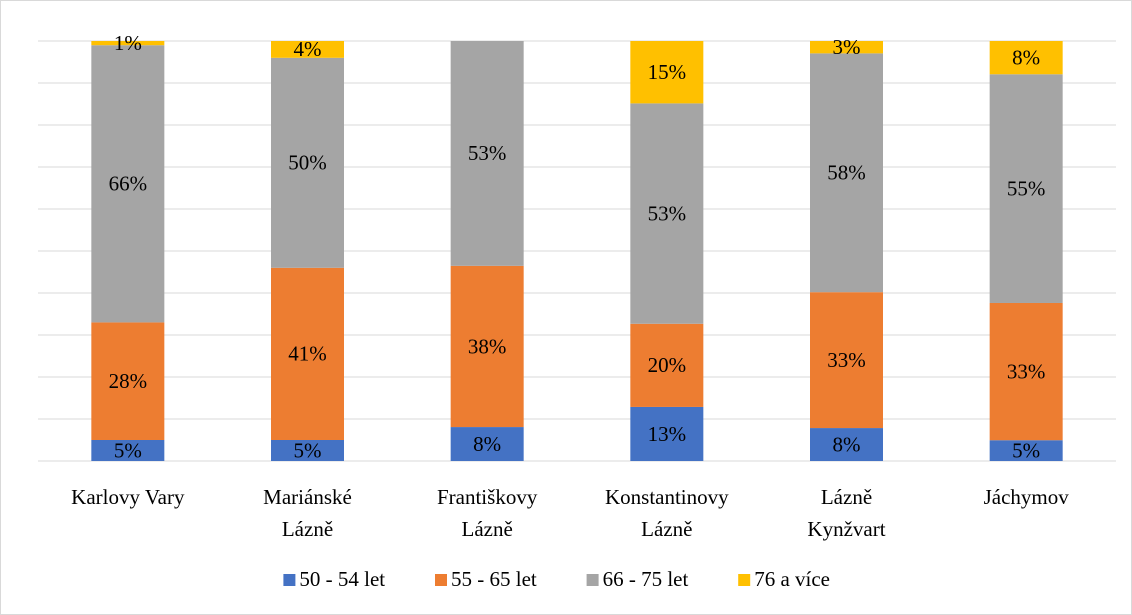 The image size is (1132, 615). I want to click on data-label: 3%, so click(847, 47).